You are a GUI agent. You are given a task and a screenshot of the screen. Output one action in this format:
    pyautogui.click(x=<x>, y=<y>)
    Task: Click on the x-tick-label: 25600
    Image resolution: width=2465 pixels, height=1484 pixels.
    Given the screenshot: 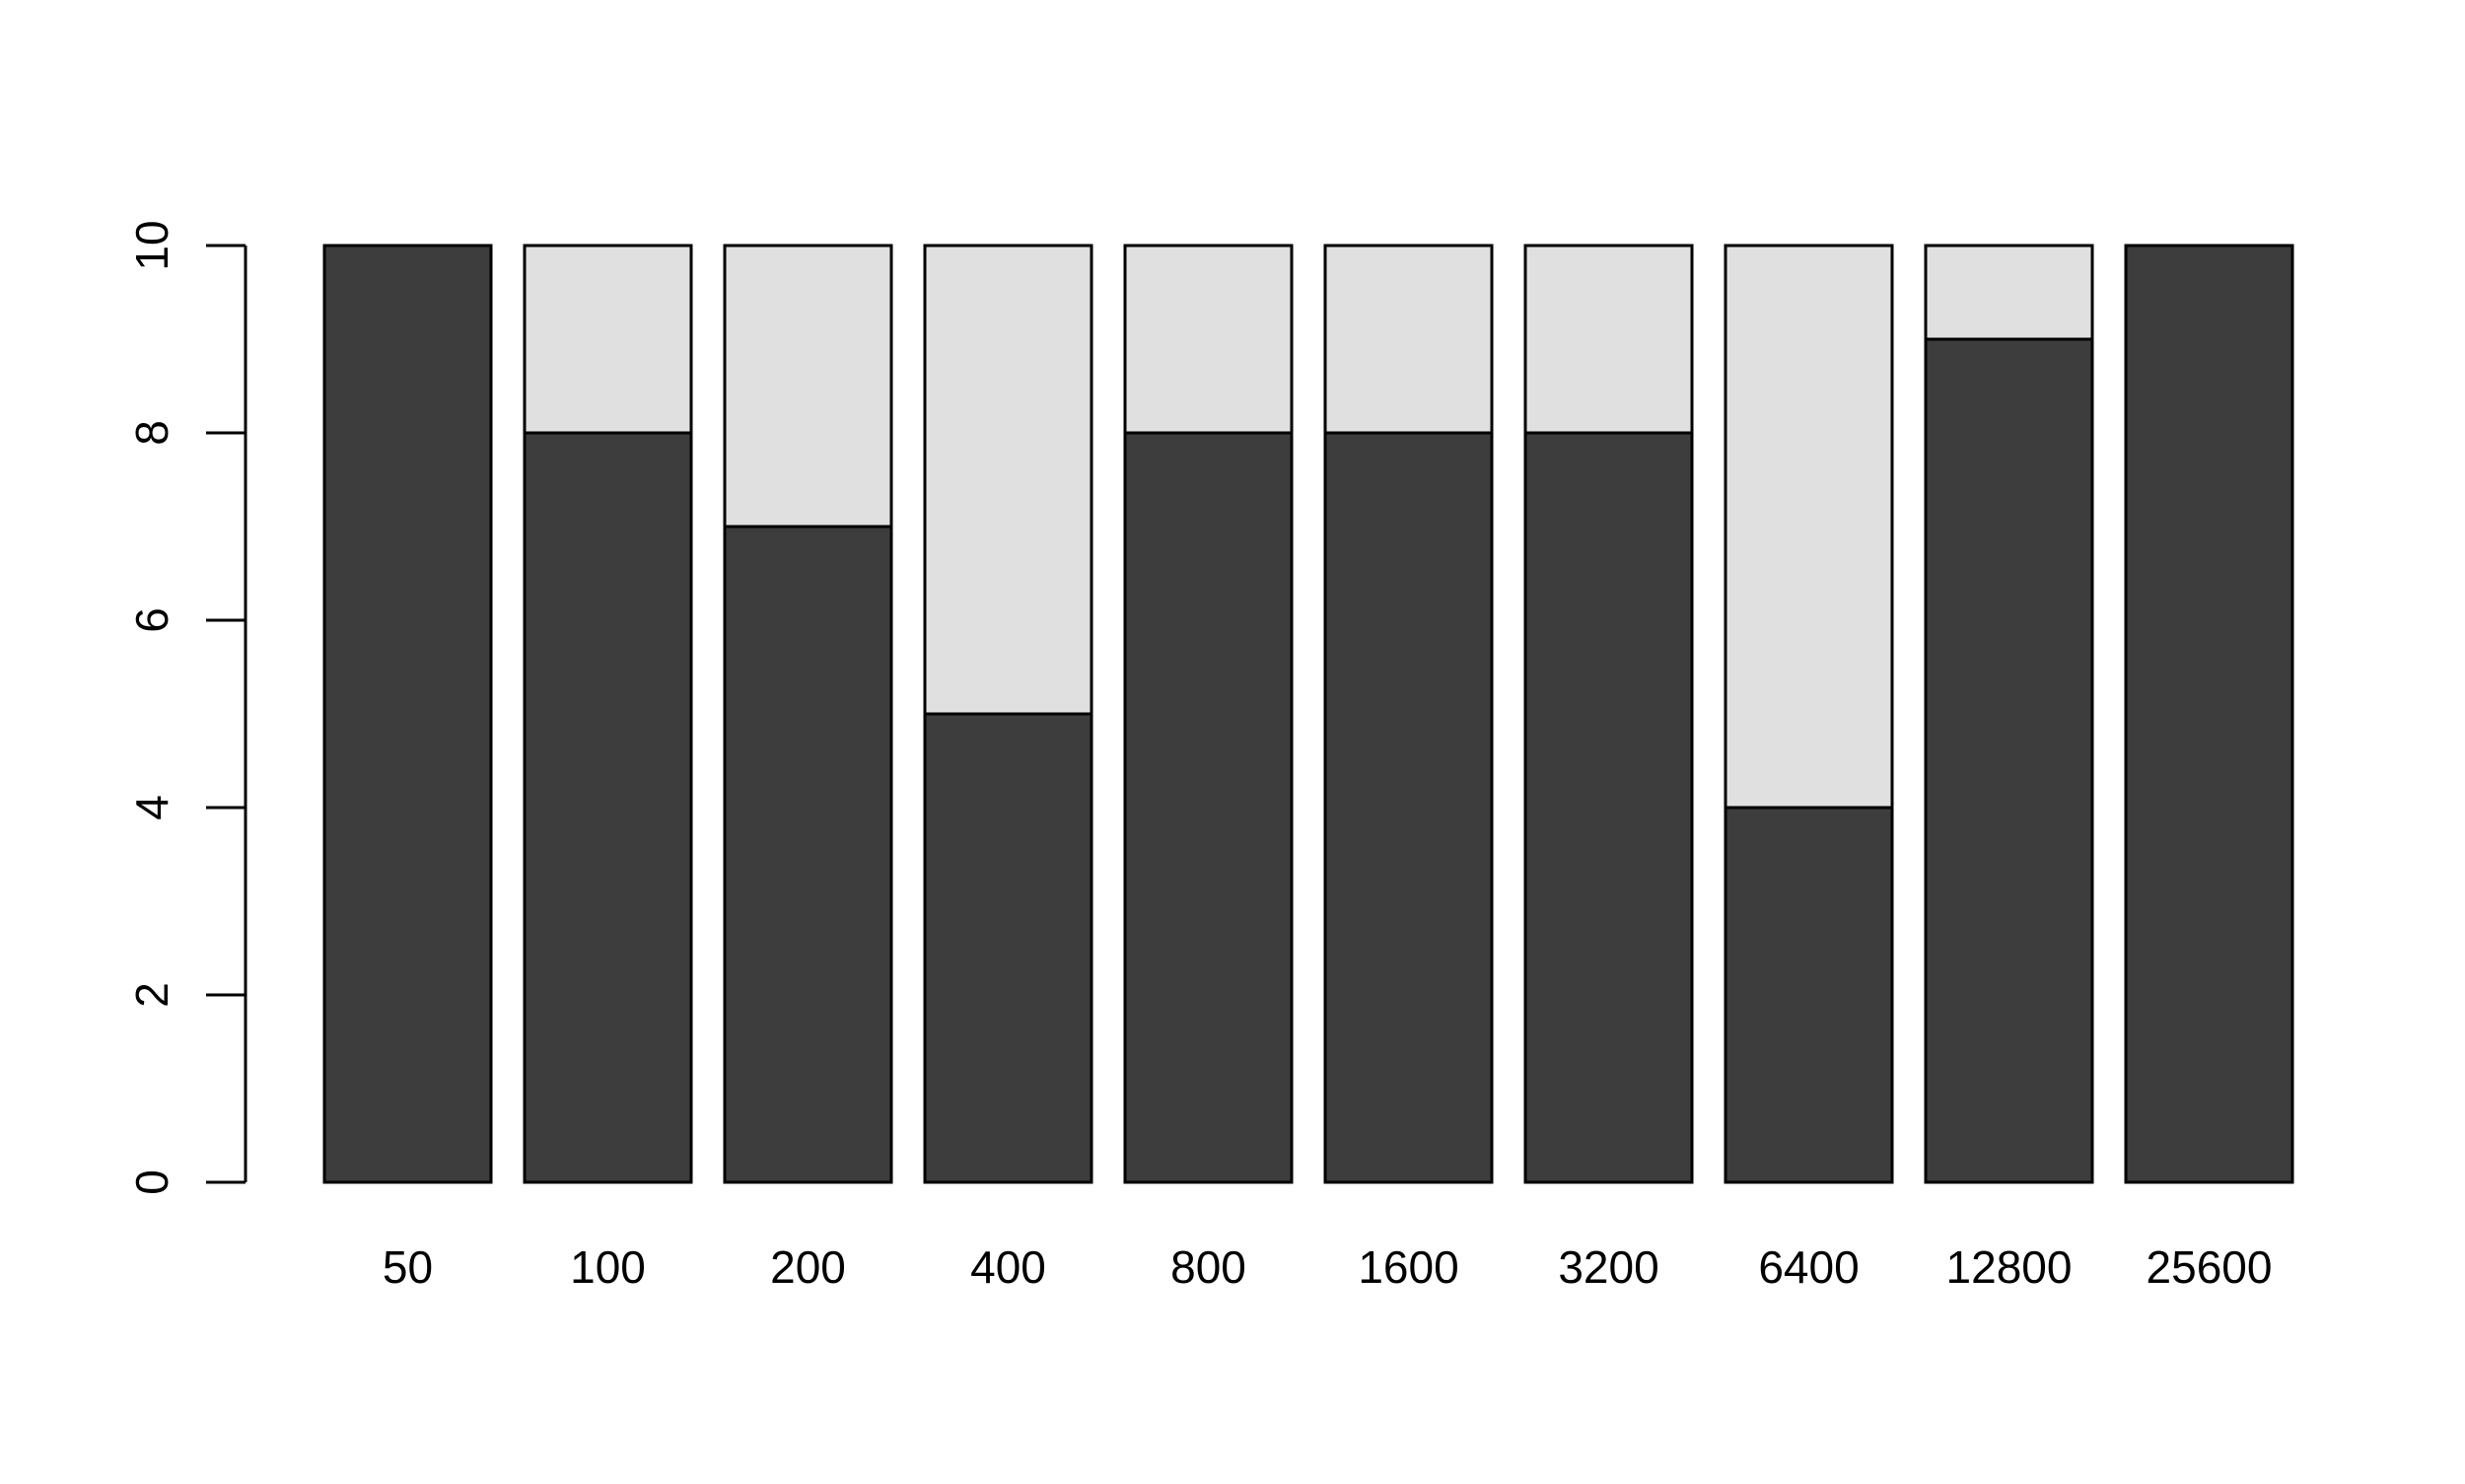 What is the action you would take?
    pyautogui.click(x=2210, y=1267)
    